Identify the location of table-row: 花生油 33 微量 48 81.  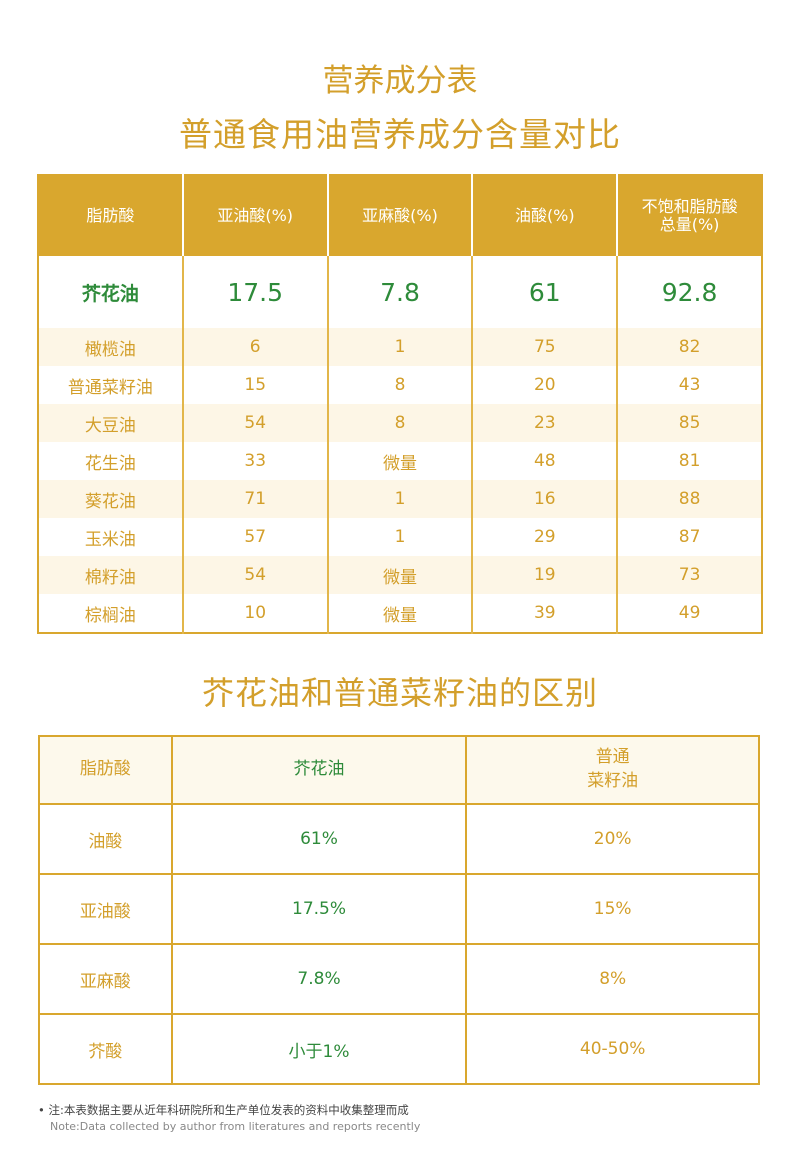
(400, 461).